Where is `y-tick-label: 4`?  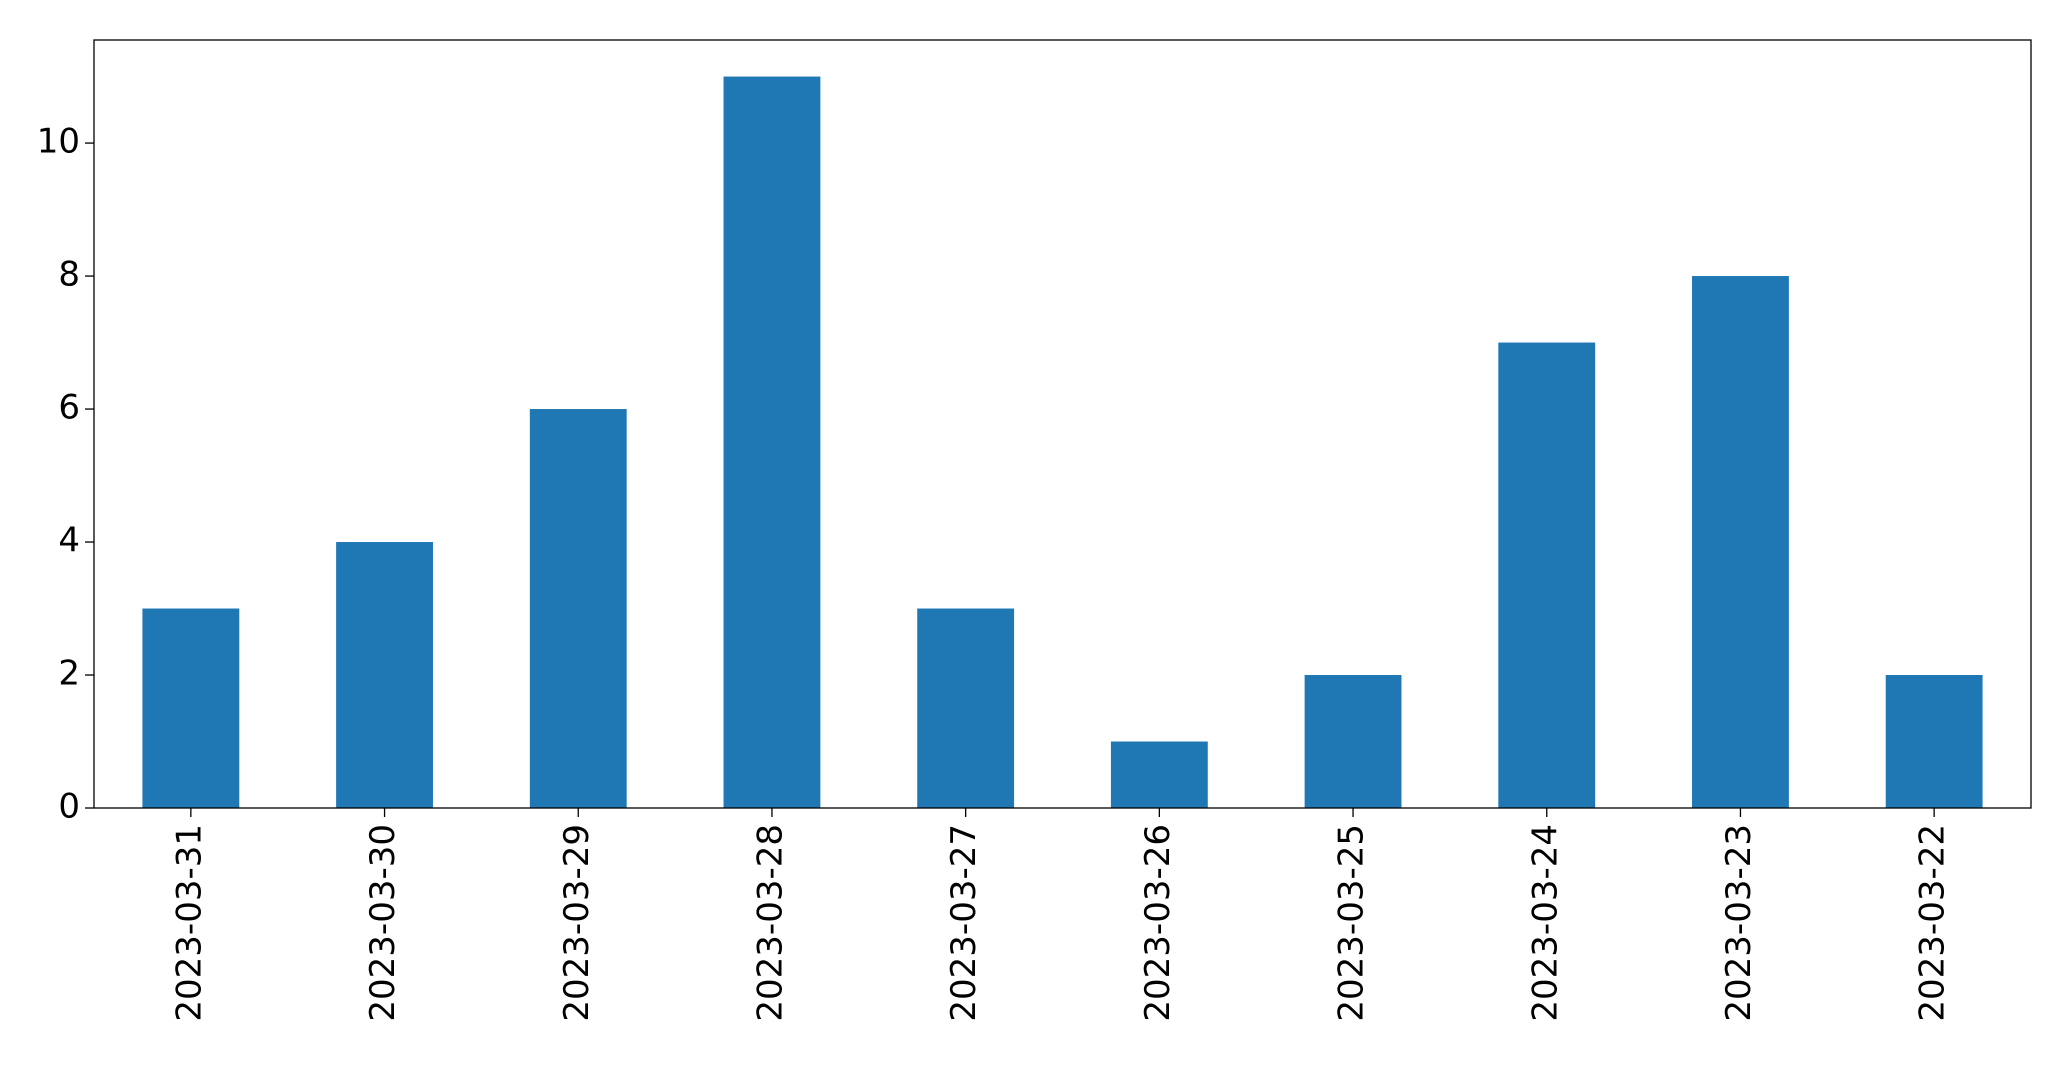
y-tick-label: 4 is located at coordinates (69, 541).